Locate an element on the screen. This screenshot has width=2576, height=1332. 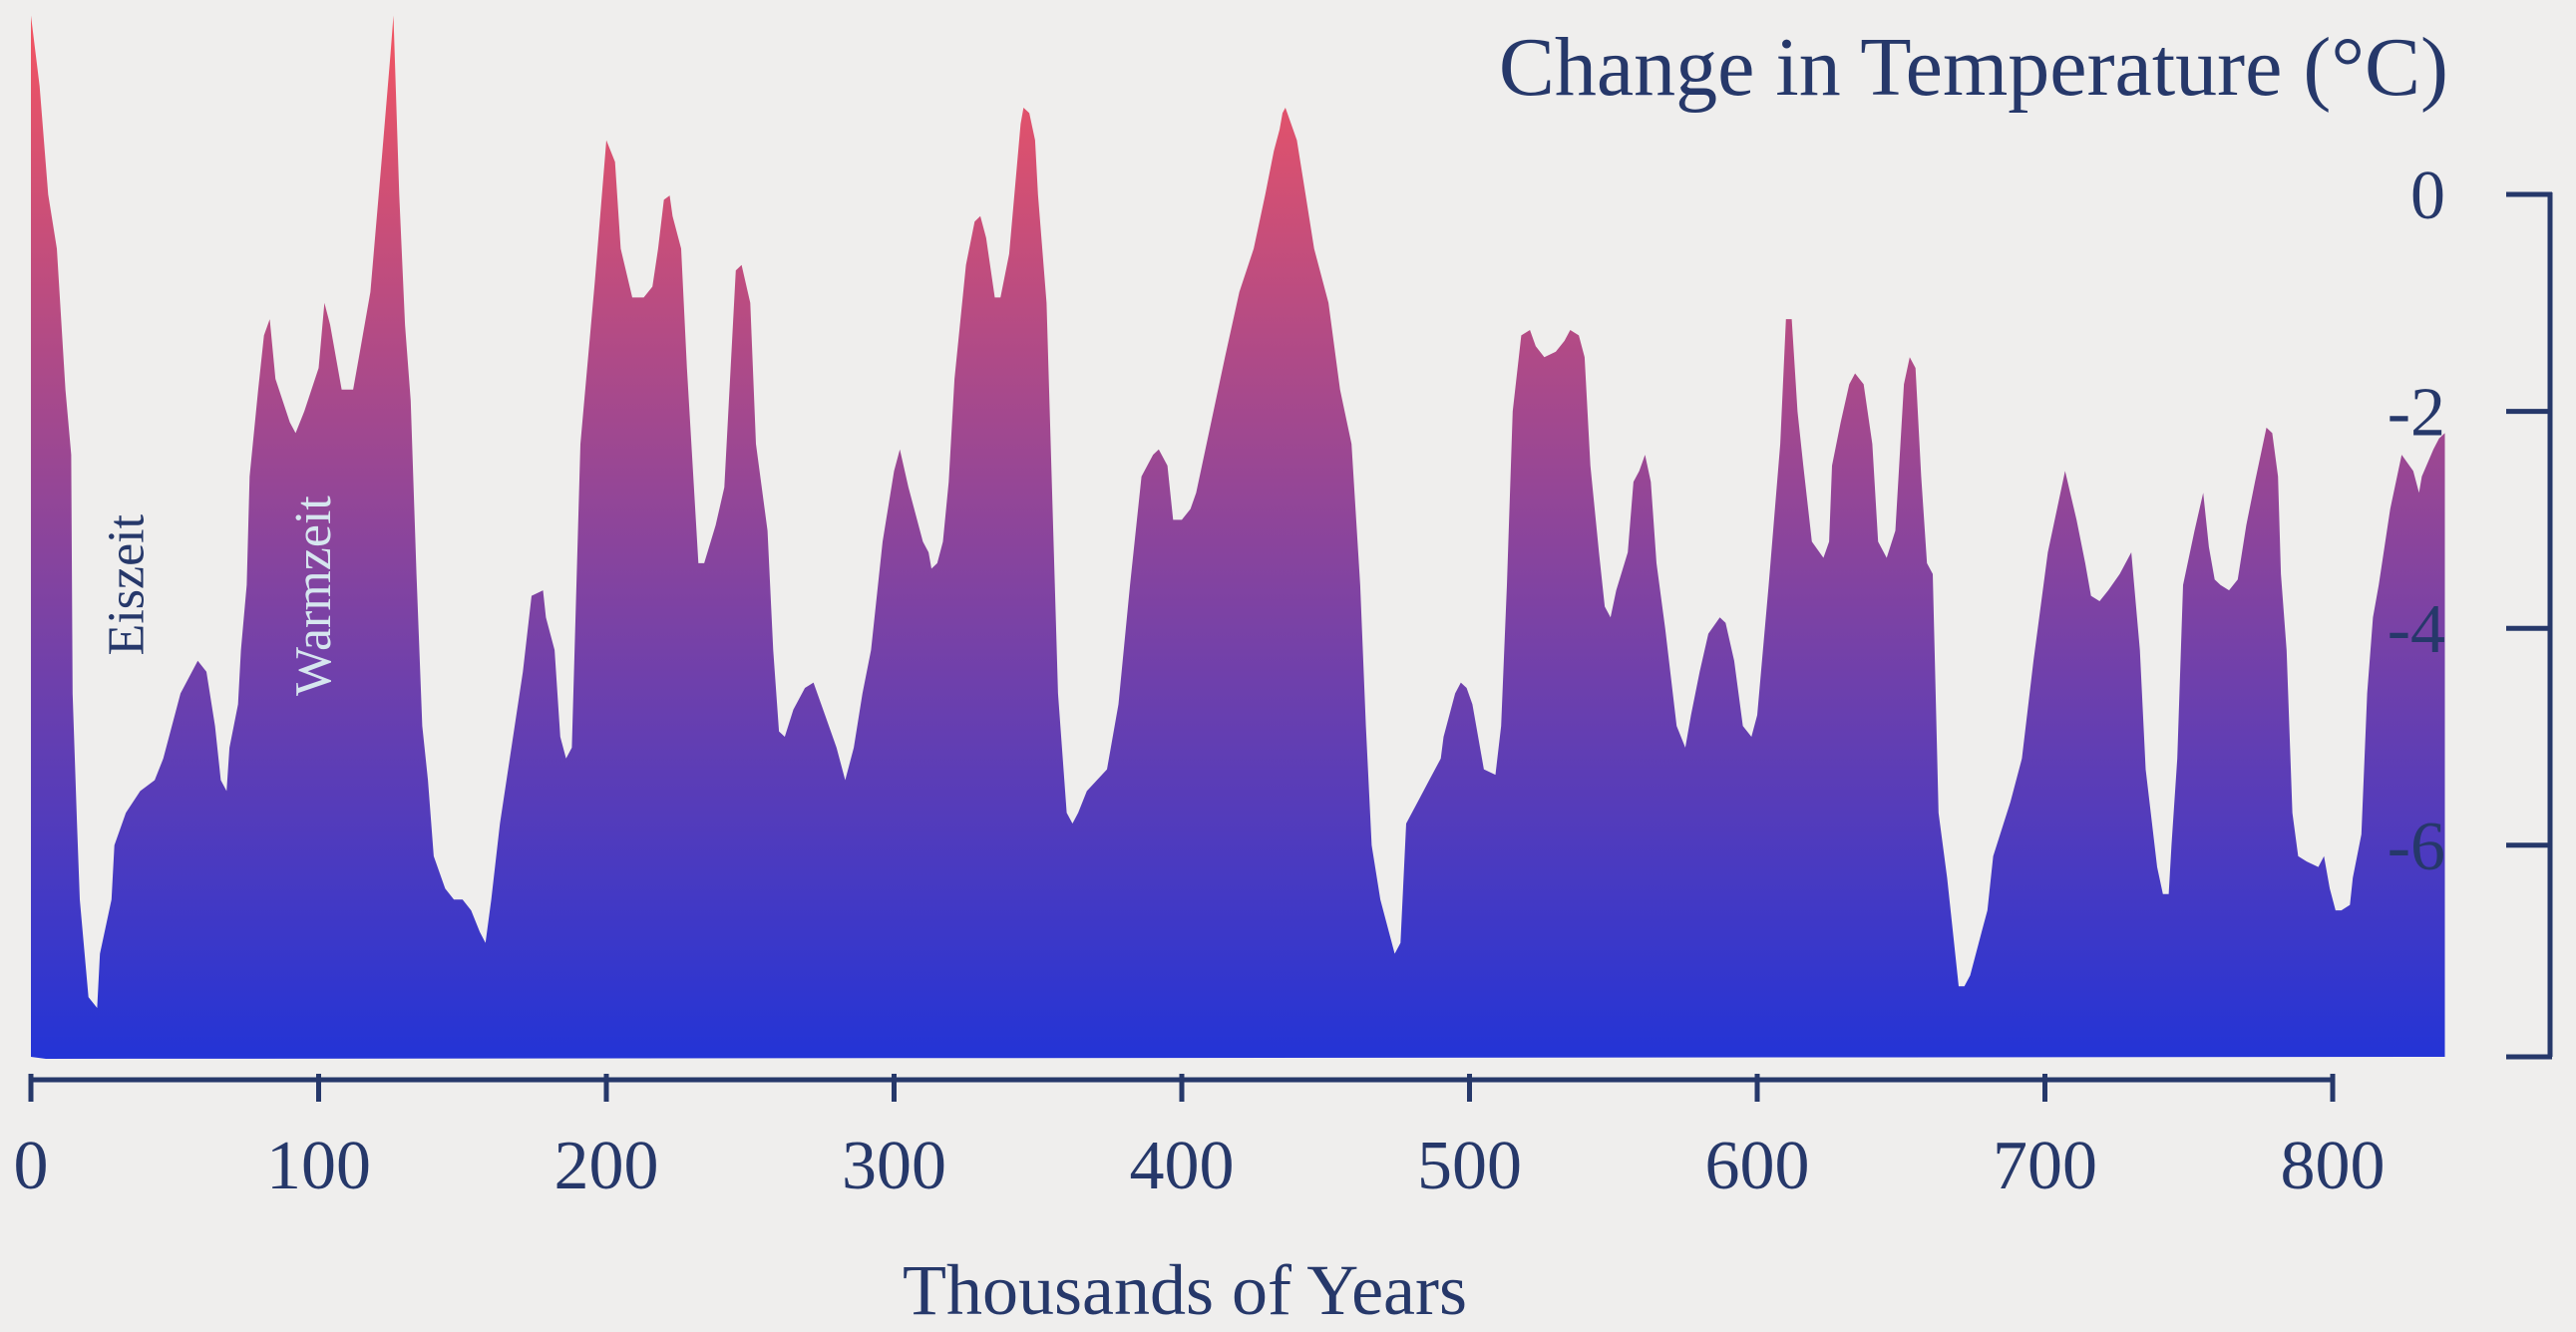
x-tick-label-800: 800 is located at coordinates (2334, 1166).